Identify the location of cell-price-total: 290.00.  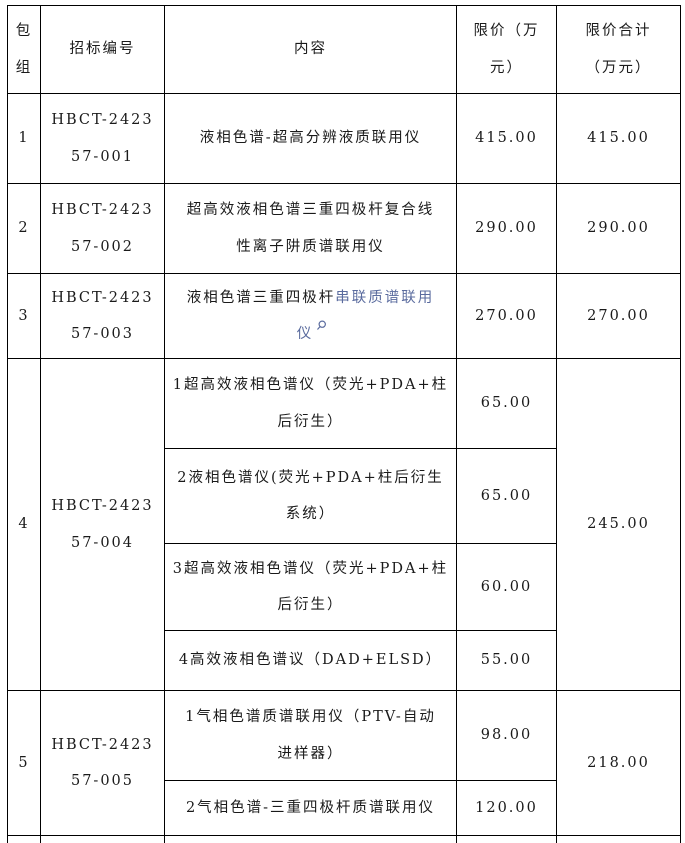
(618, 228).